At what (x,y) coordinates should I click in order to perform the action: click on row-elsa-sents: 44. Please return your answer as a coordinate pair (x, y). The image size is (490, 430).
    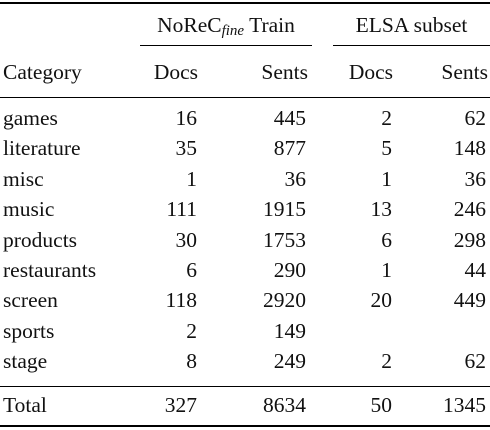
    Looking at the image, I should click on (475, 270).